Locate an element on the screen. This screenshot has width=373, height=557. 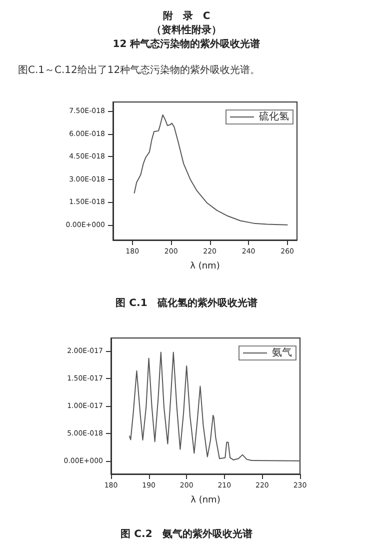
text: （资料性附录） is located at coordinates (186, 31).